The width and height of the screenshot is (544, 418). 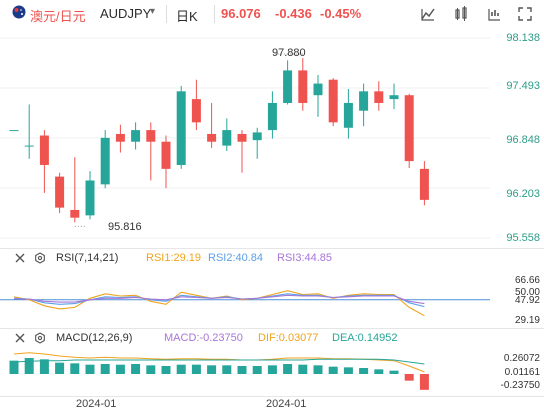 What do you see at coordinates (523, 238) in the screenshot?
I see `price-axis-label: 95.558` at bounding box center [523, 238].